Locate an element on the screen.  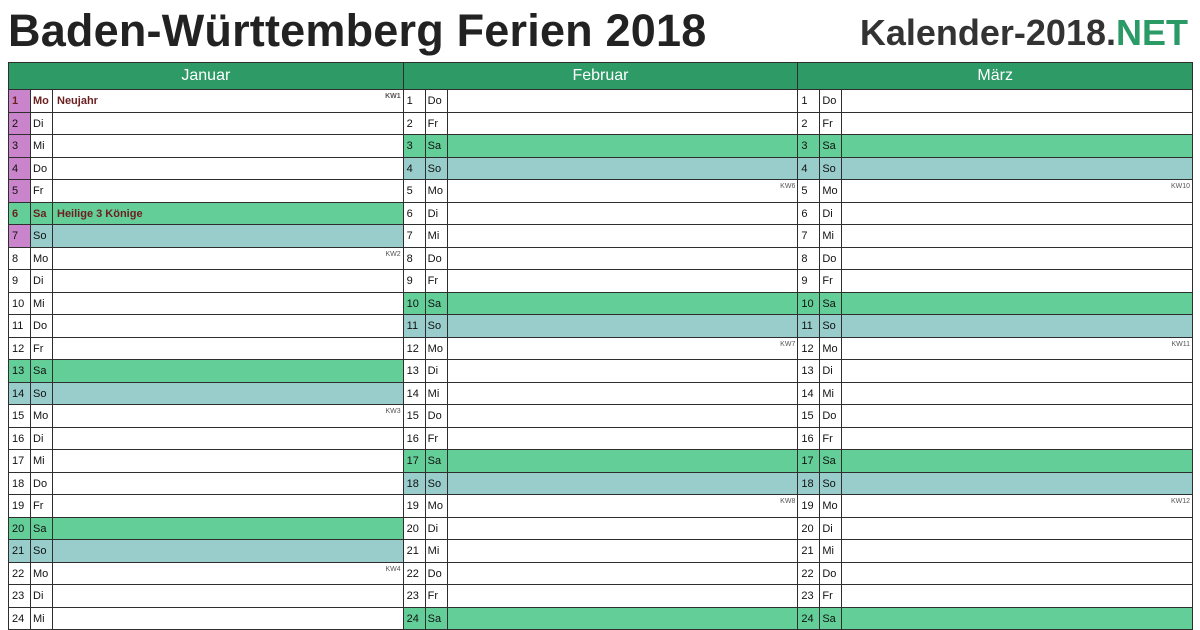
brand-logo: Kalender-2018.NET is located at coordinates (1024, 33).